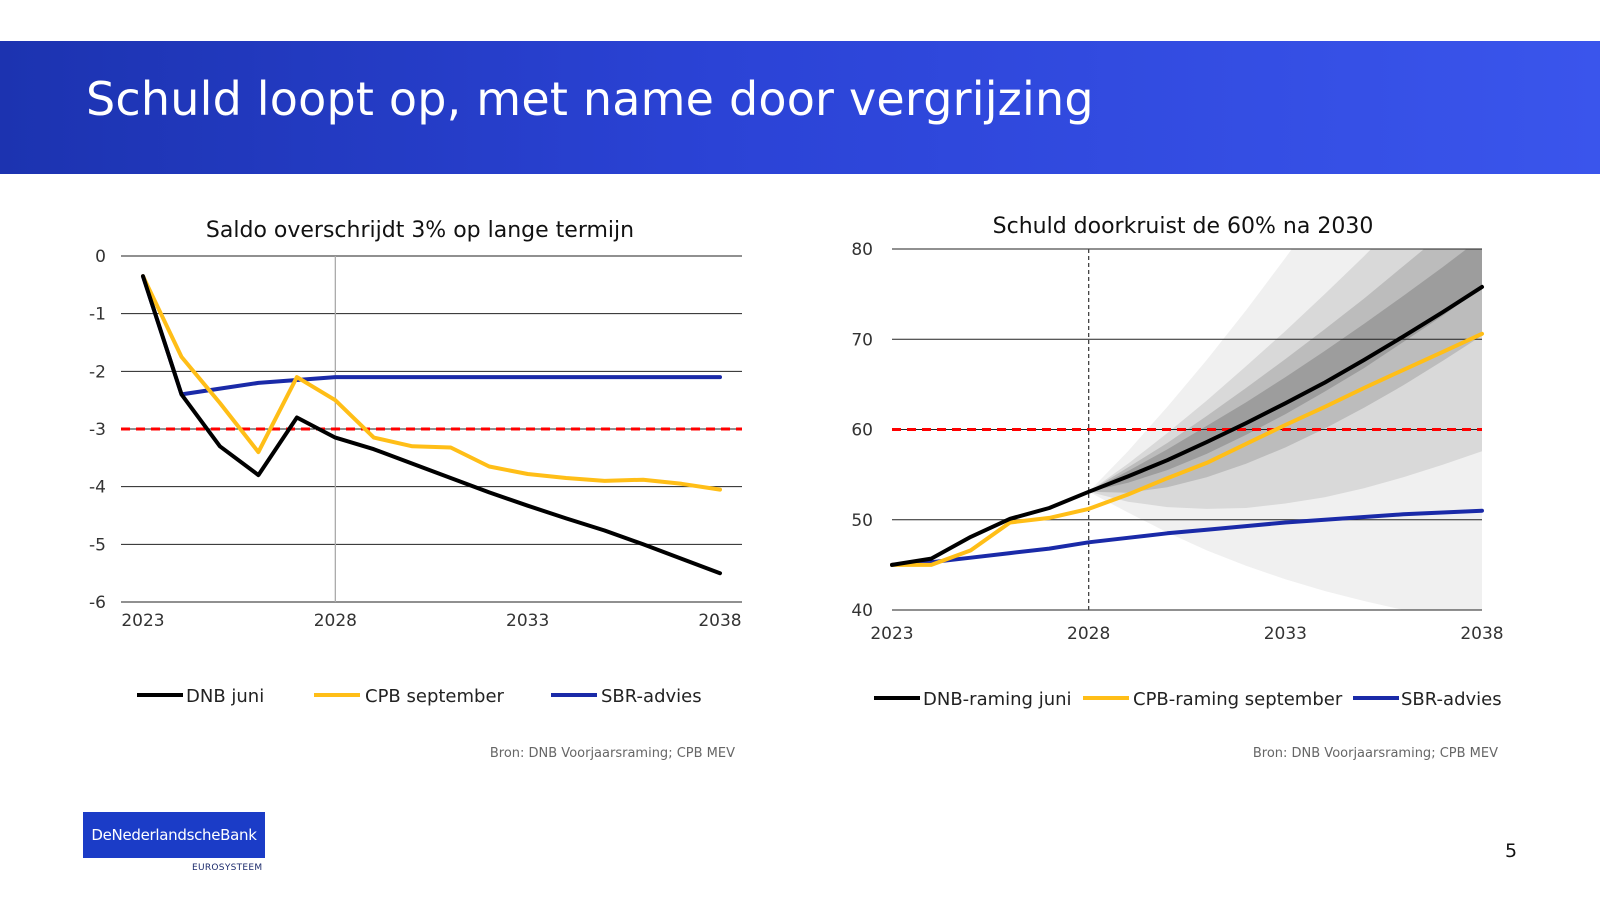 The height and width of the screenshot is (900, 1600). I want to click on logo-text: DeNederlandscheBank, so click(174, 835).